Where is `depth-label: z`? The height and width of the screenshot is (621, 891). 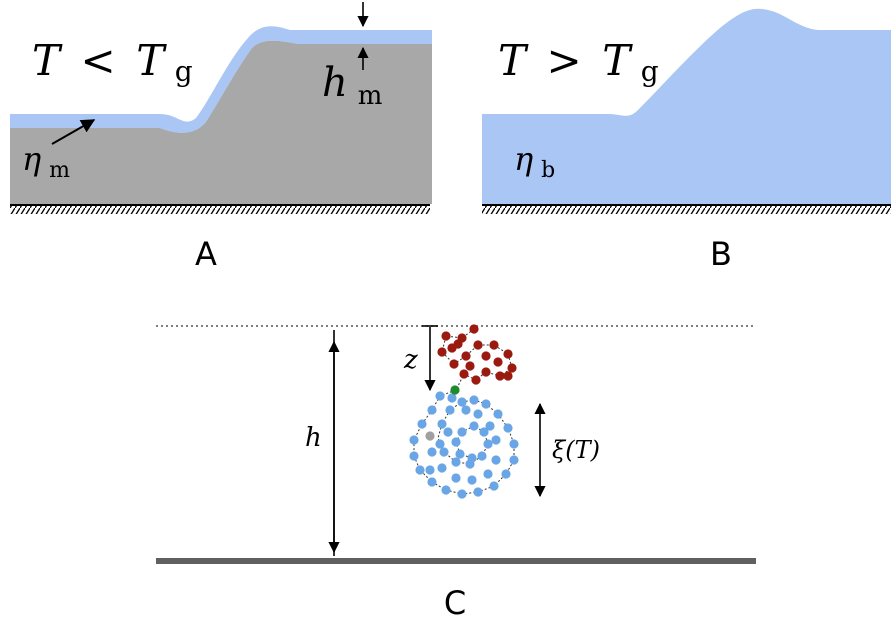 depth-label: z is located at coordinates (410, 360).